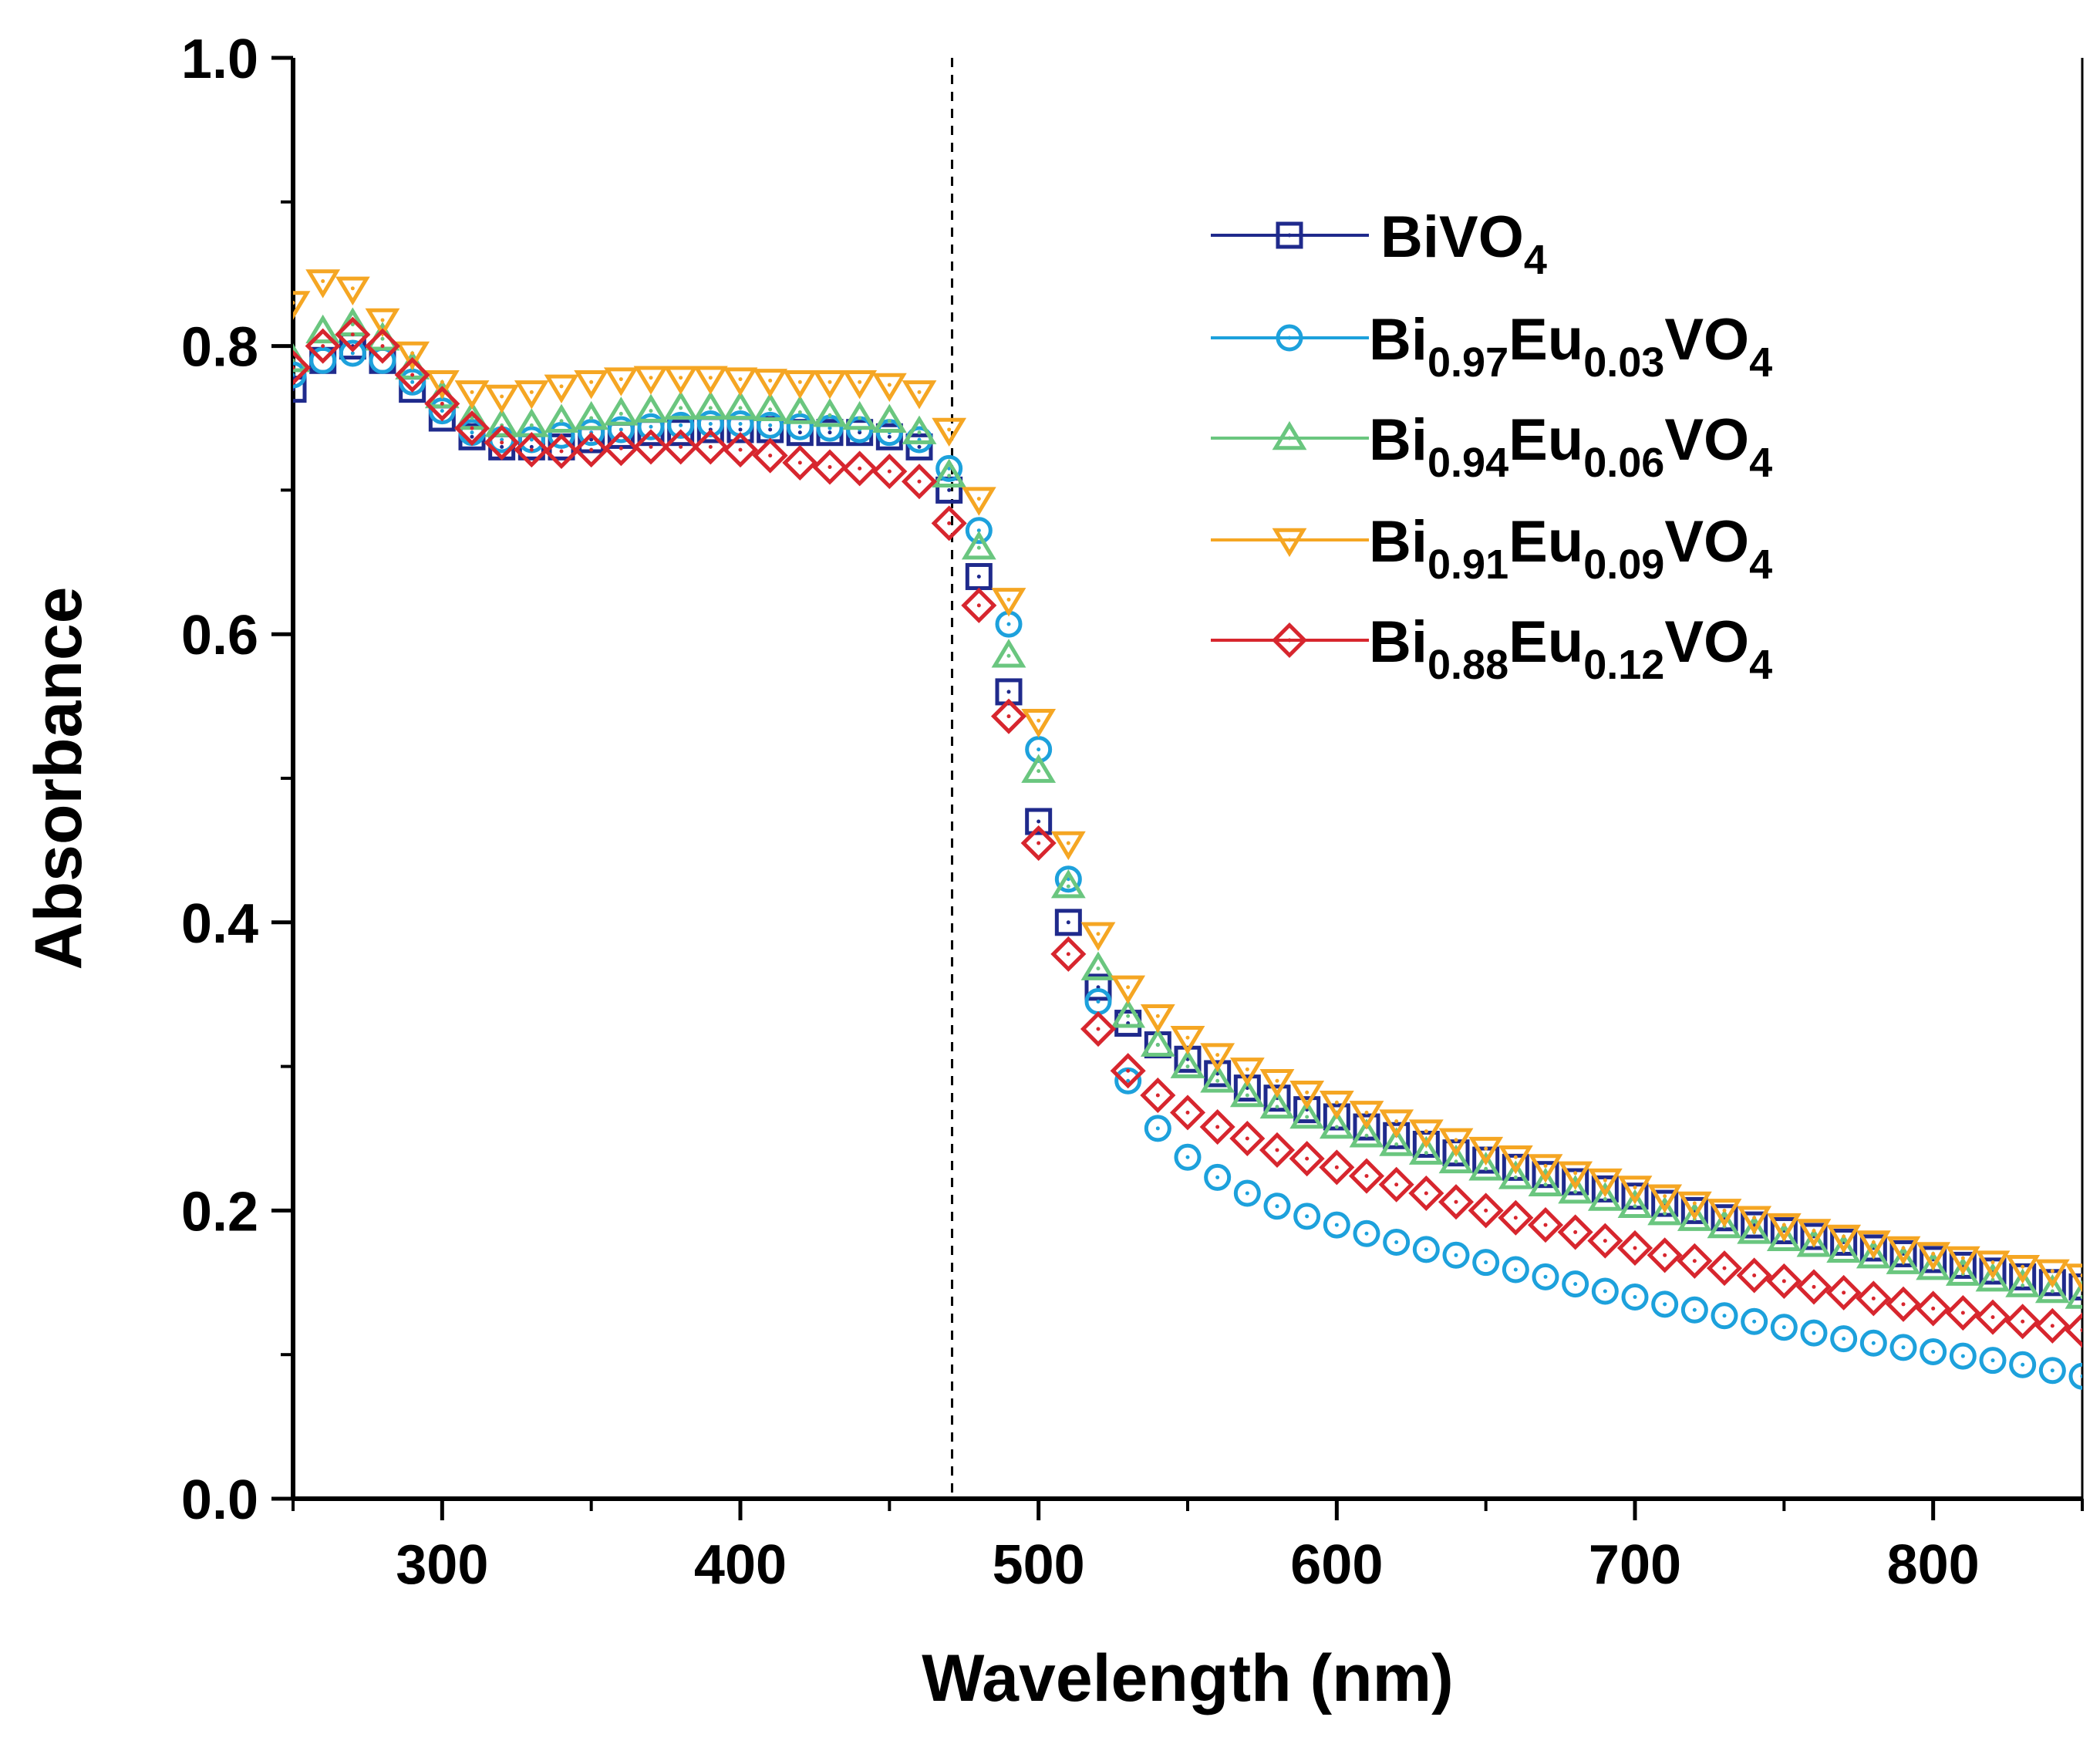 This screenshot has height=1744, width=2100. Describe the element at coordinates (1570, 548) in the screenshot. I see `legend-label: Bi0.91Eu0.09VO4` at that location.